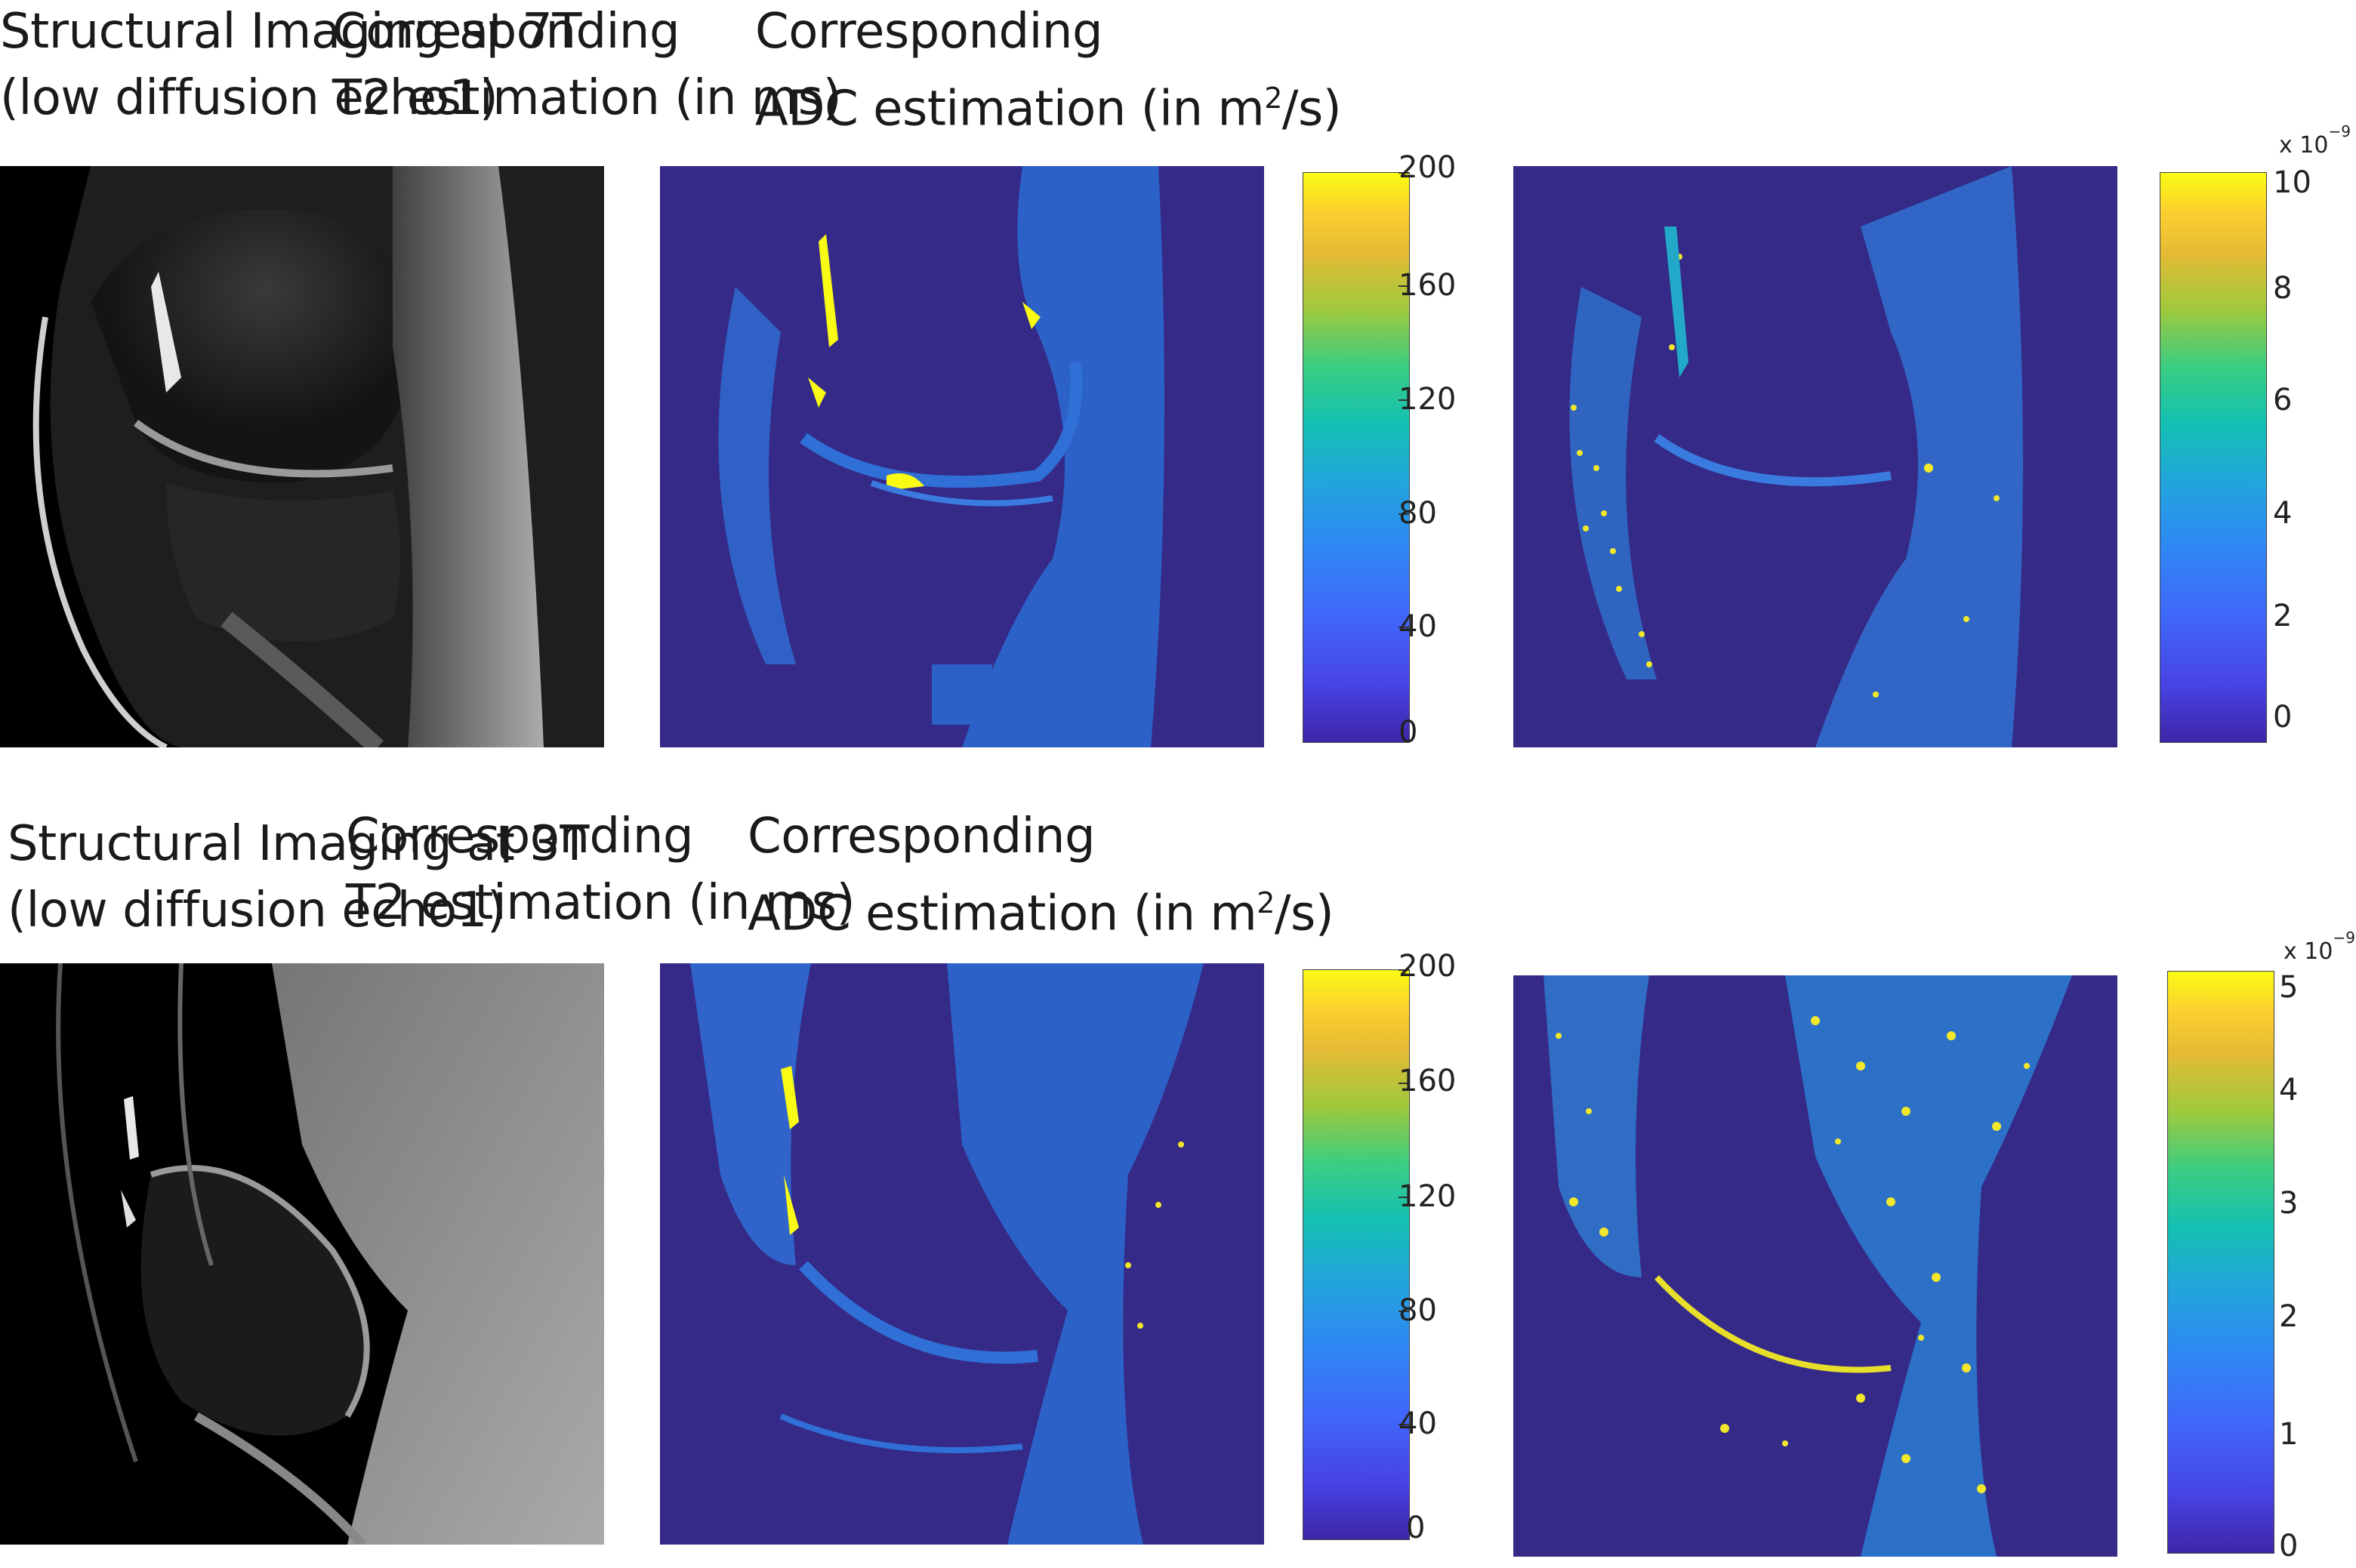  I want to click on row2-structural-mri-image, so click(302, 1254).